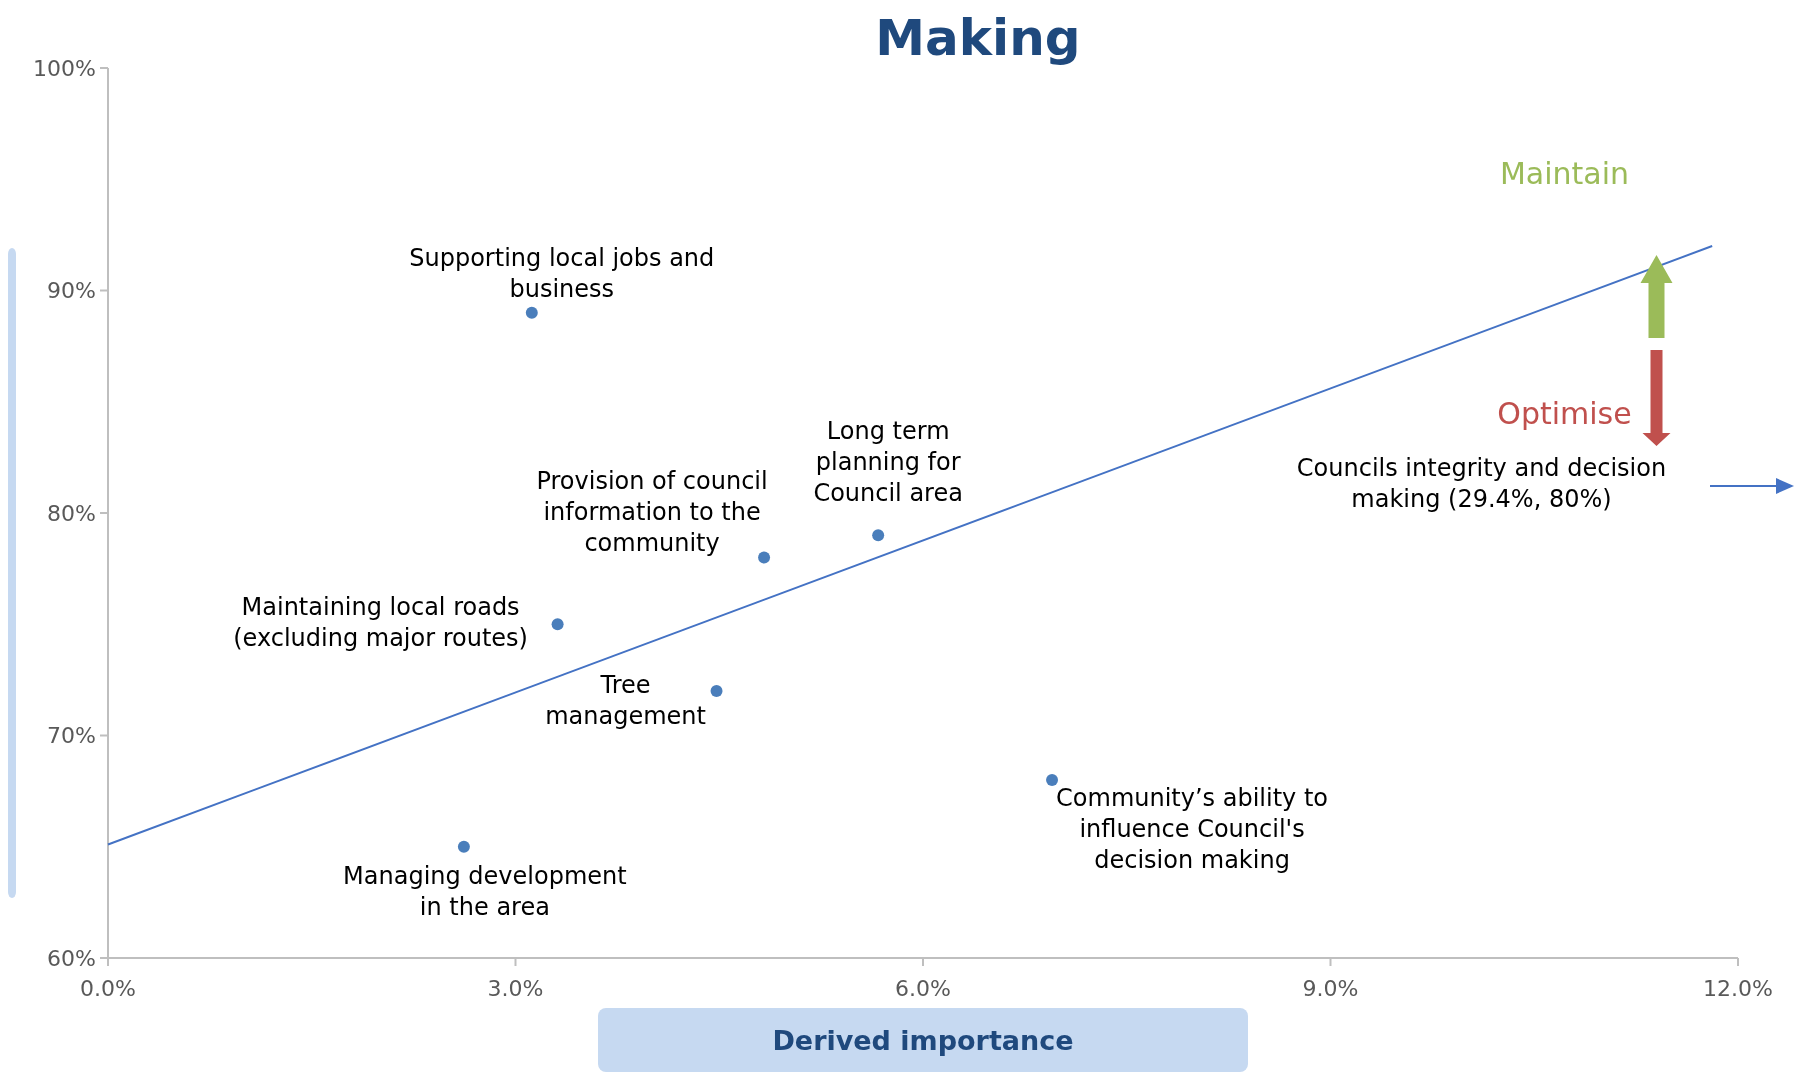 The height and width of the screenshot is (1079, 1813). I want to click on annotation: Maintaining local roads (excluding major routes), so click(380, 623).